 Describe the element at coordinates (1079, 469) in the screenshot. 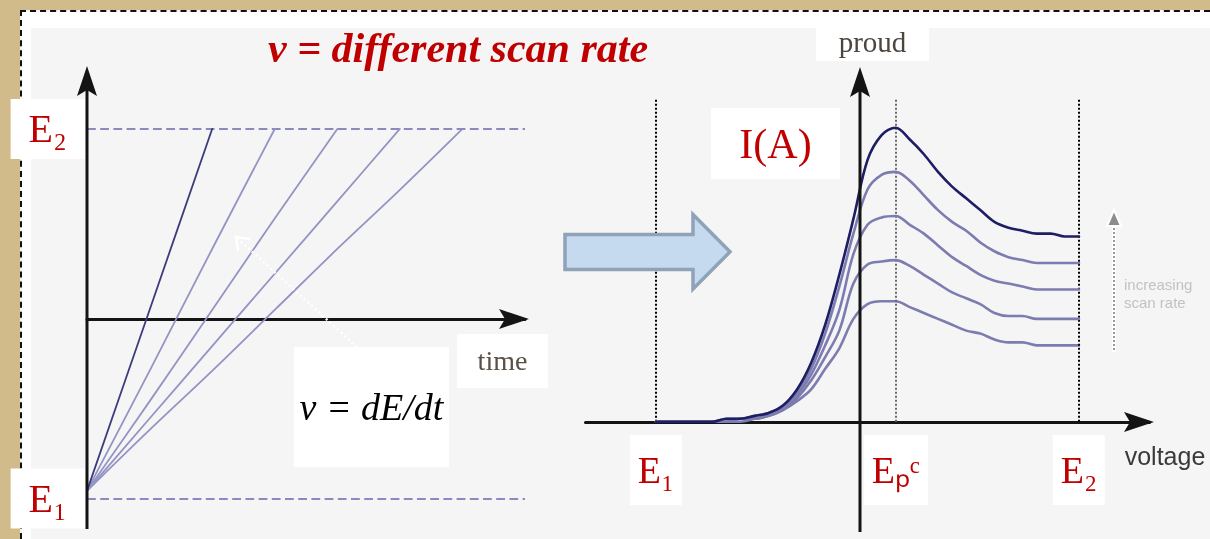

I see `x-tick-label: E₂` at that location.